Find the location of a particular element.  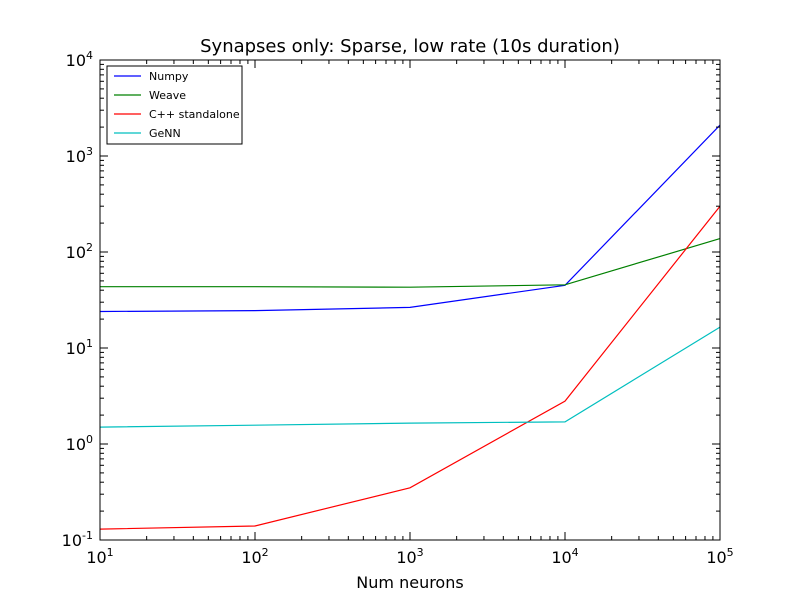

x-axis-label: Num neurons is located at coordinates (409, 582).